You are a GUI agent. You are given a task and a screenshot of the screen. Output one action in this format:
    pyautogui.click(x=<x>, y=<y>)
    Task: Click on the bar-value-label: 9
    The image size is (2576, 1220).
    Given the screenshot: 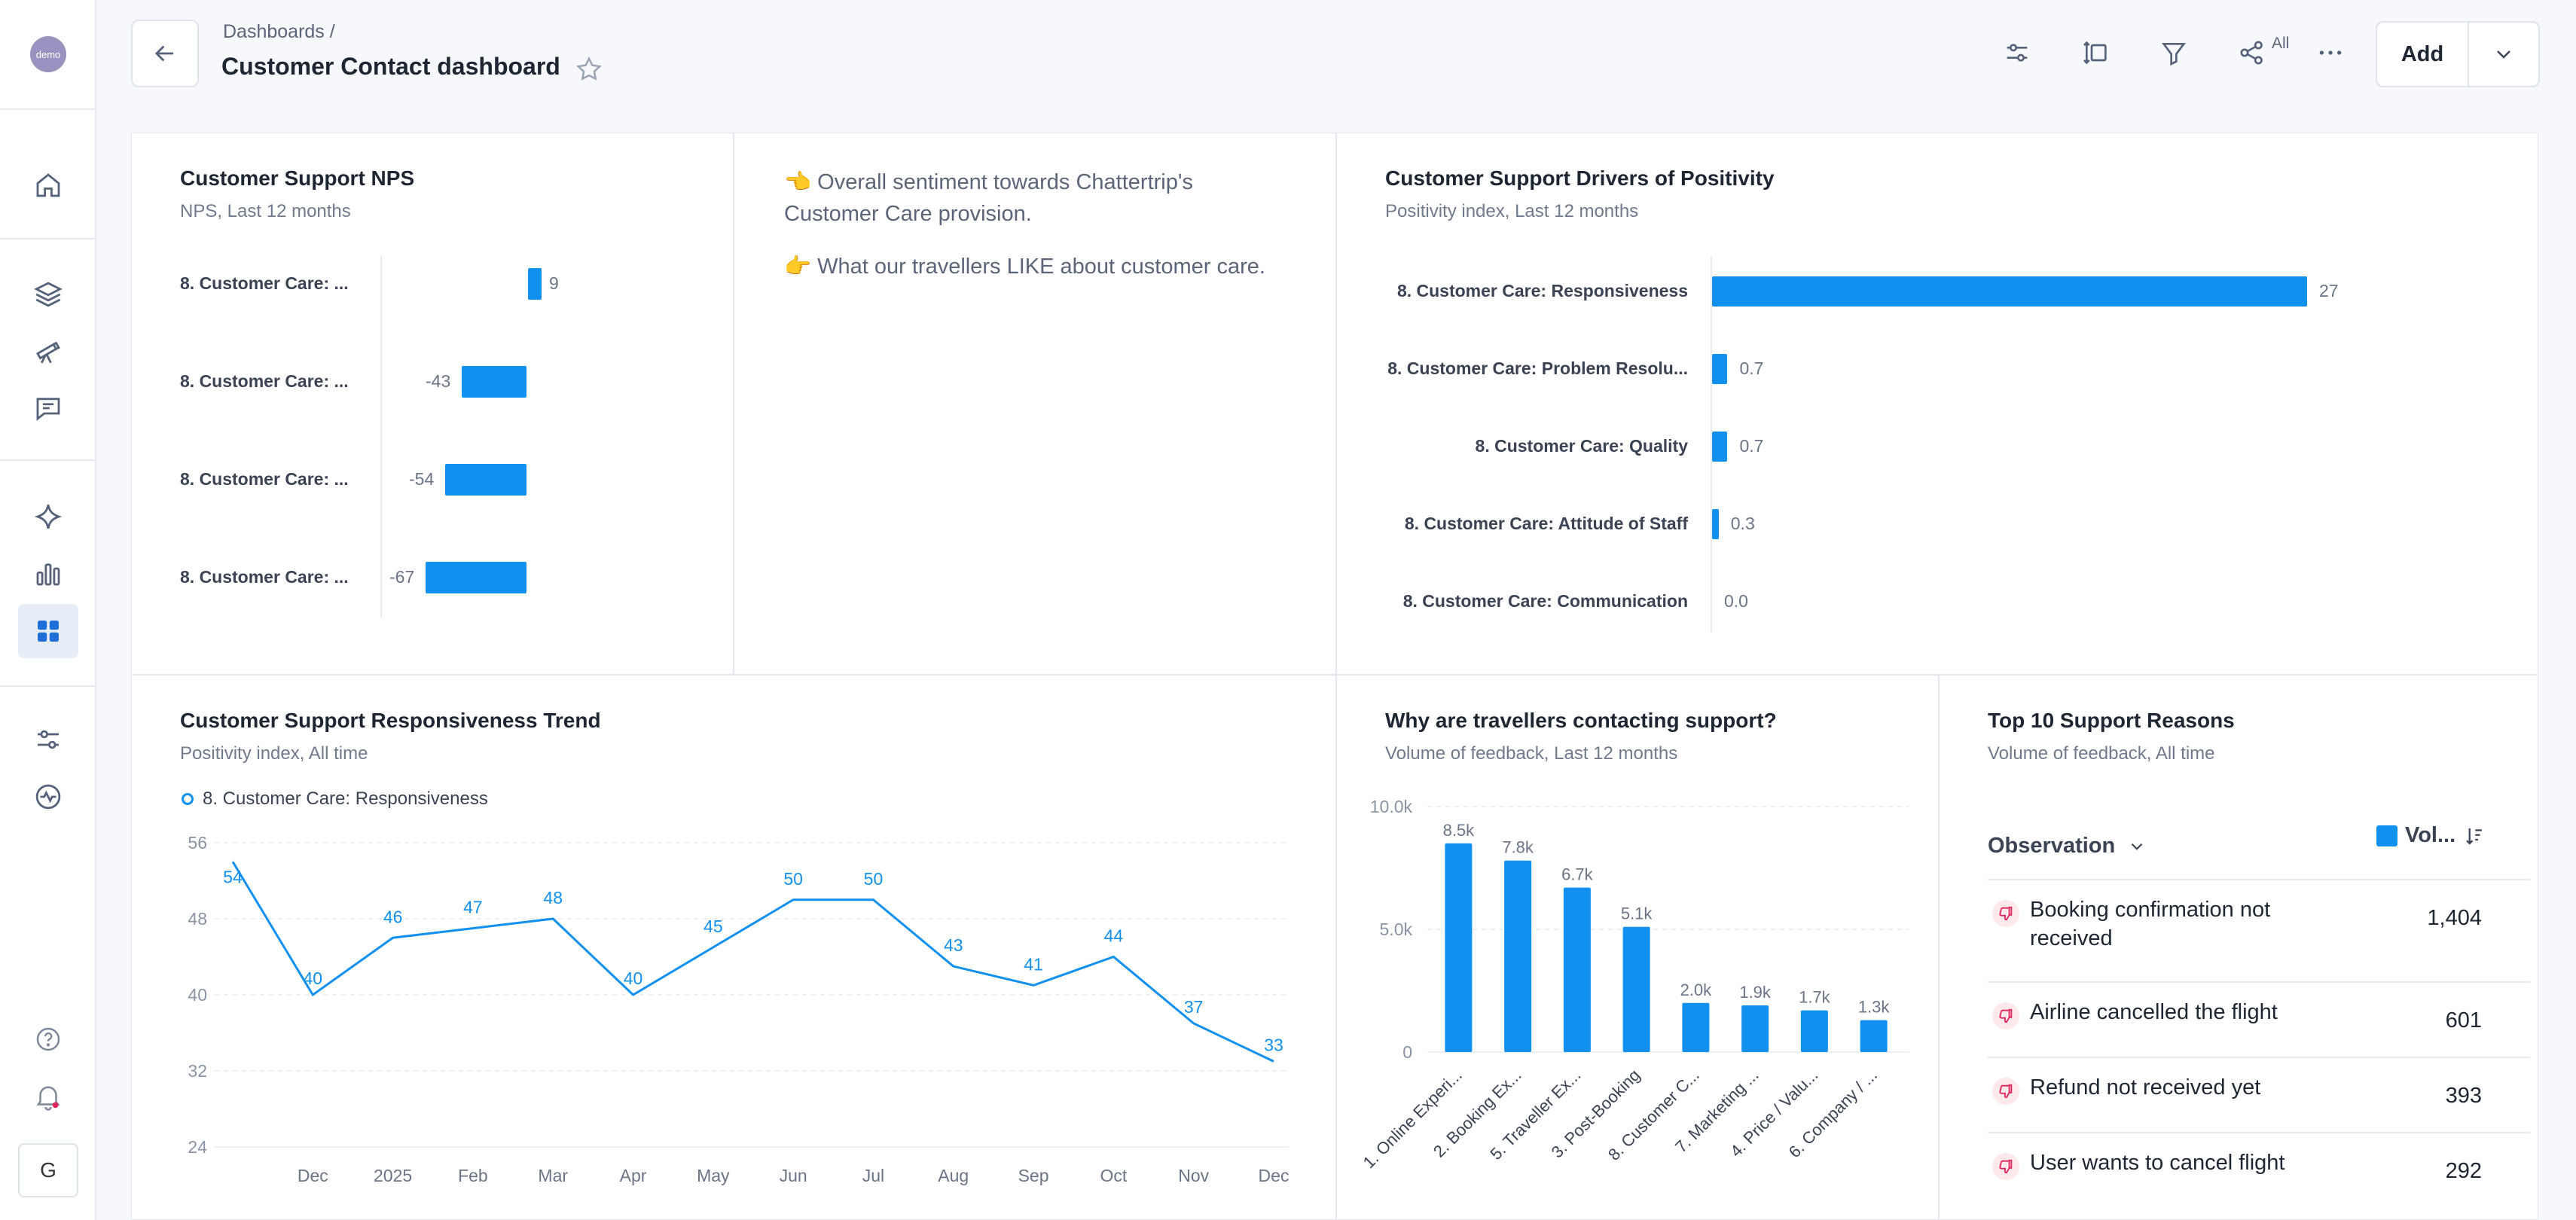 What is the action you would take?
    pyautogui.click(x=554, y=283)
    